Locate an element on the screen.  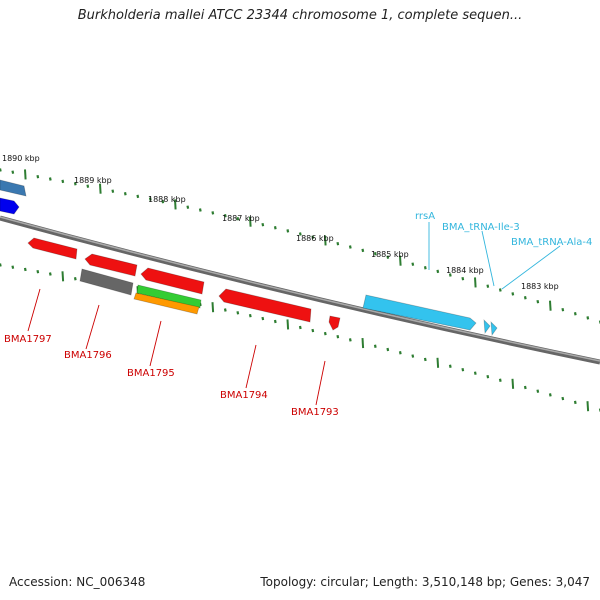
kbp-label: 1887 kbp is located at coordinates (241, 218).